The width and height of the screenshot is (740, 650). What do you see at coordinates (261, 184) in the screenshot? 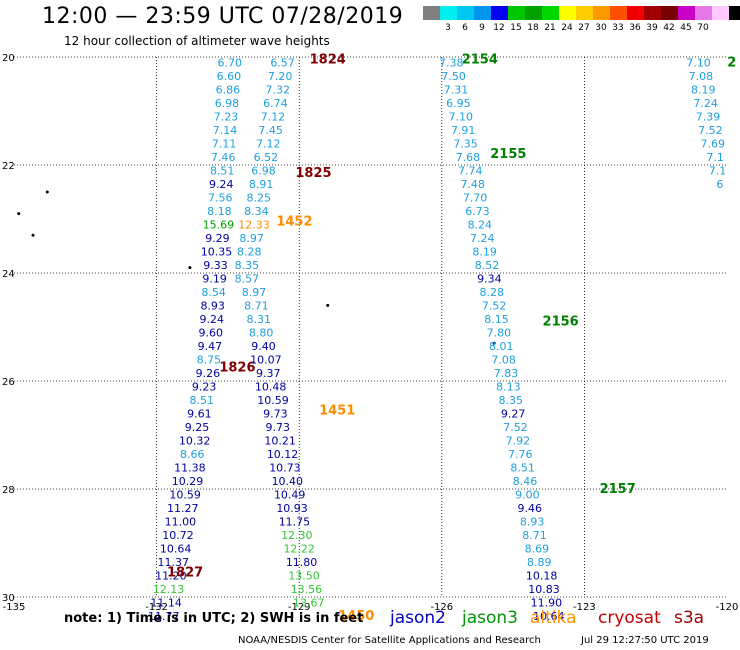
I see `swh-value: 8.91` at bounding box center [261, 184].